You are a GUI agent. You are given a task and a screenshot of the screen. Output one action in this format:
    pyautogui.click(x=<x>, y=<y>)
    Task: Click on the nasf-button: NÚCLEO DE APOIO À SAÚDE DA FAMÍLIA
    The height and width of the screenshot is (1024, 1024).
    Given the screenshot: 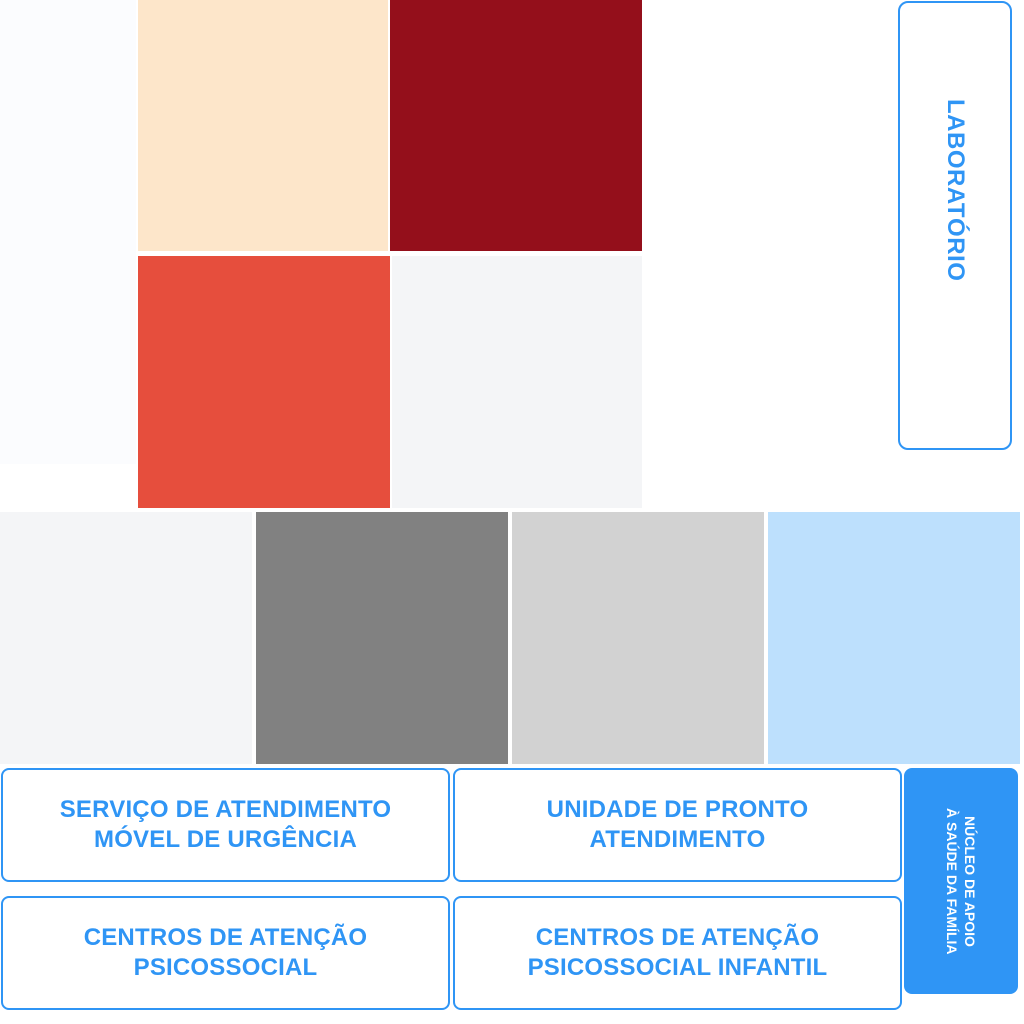 What is the action you would take?
    pyautogui.click(x=961, y=881)
    